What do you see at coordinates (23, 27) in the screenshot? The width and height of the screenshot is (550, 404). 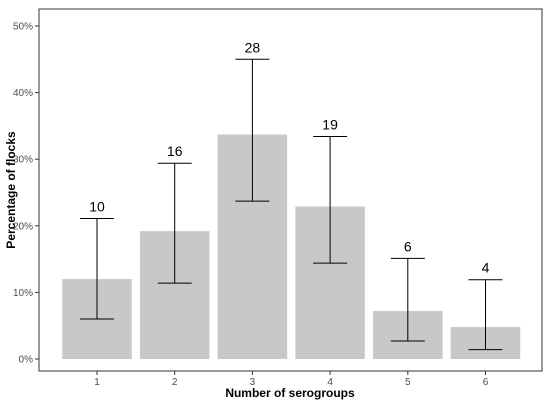 I see `y-tick-label: 50%` at bounding box center [23, 27].